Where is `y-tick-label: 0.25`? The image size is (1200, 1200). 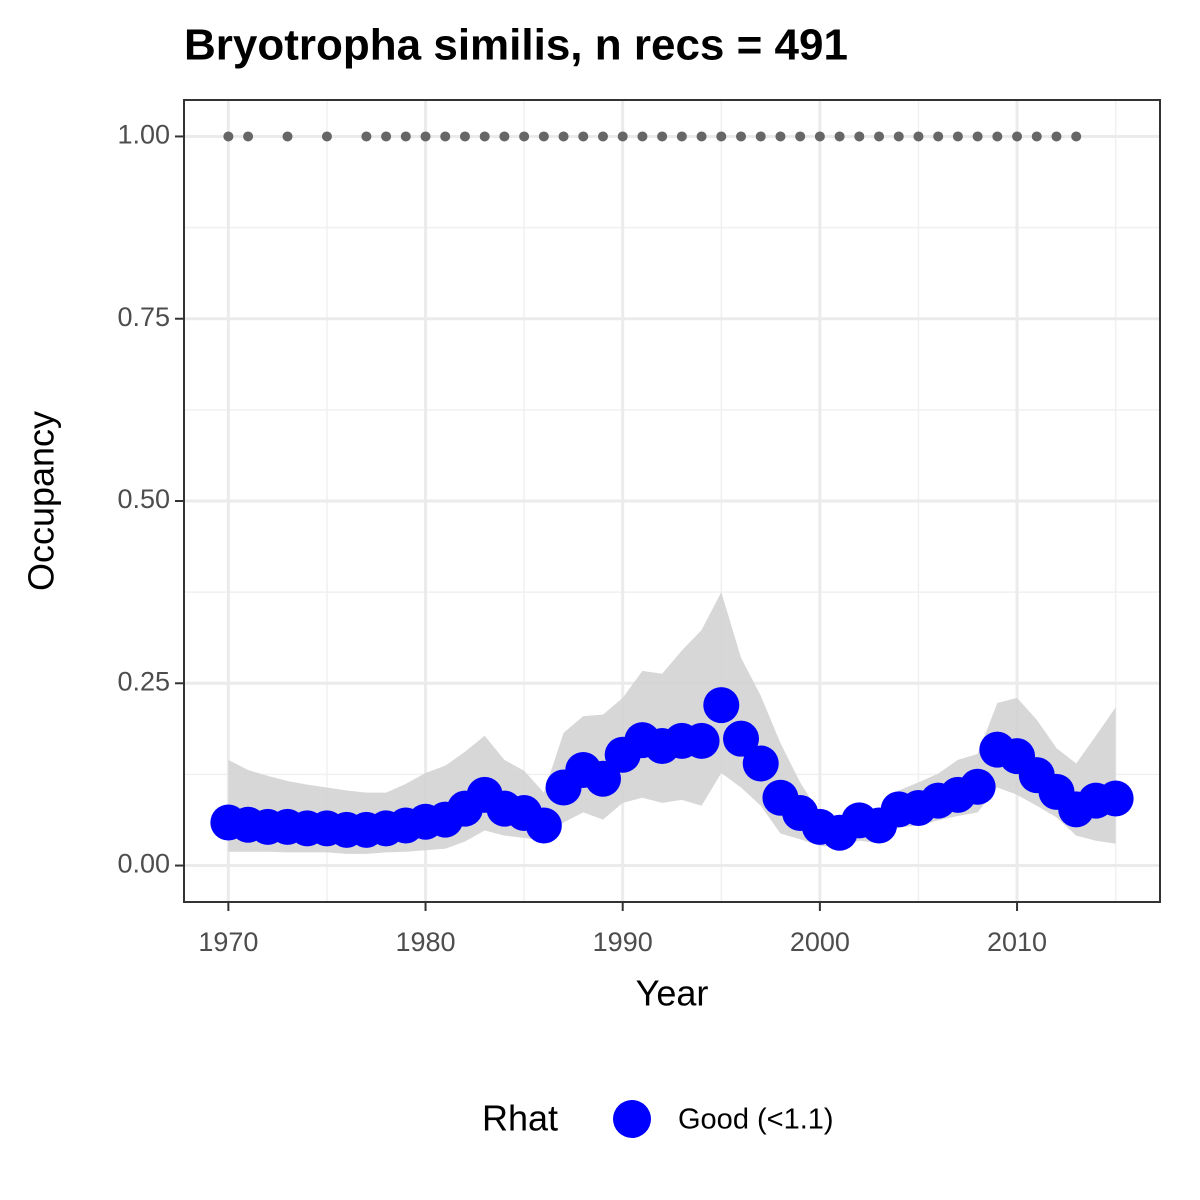 y-tick-label: 0.25 is located at coordinates (143, 681).